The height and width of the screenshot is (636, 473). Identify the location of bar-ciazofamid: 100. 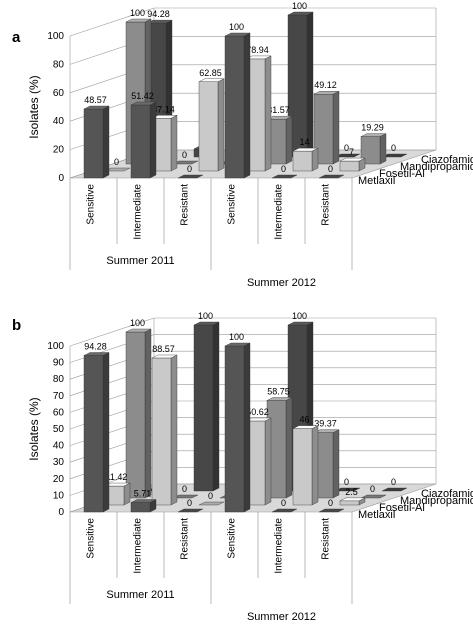
(300, 79).